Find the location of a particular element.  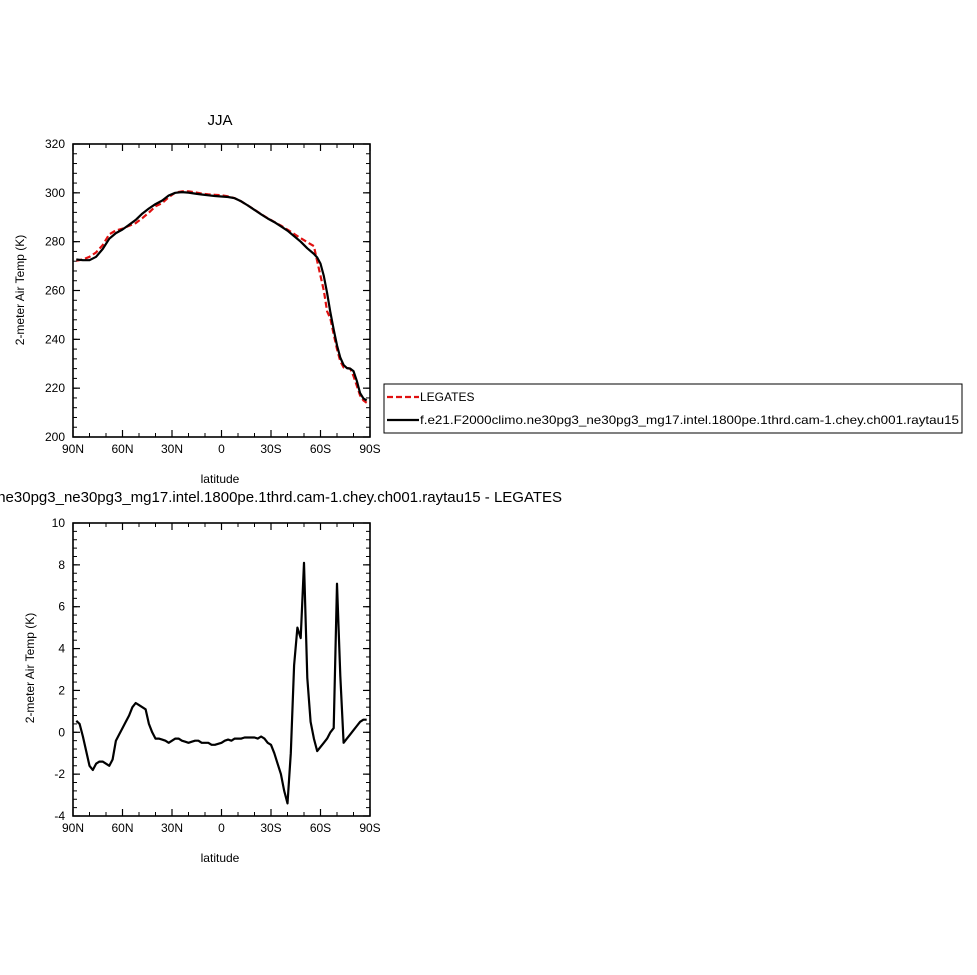

top-y-axis-label: 2-meter Air Temp (K) is located at coordinates (20, 290).